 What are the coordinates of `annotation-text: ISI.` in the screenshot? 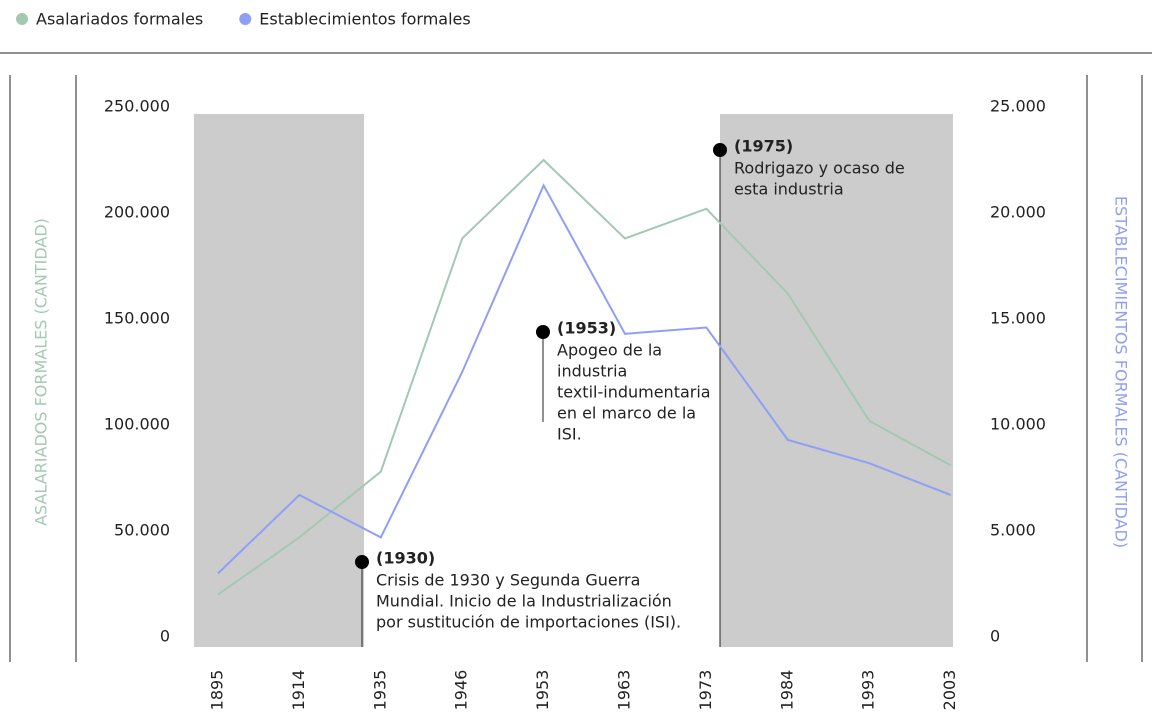 It's located at (569, 434).